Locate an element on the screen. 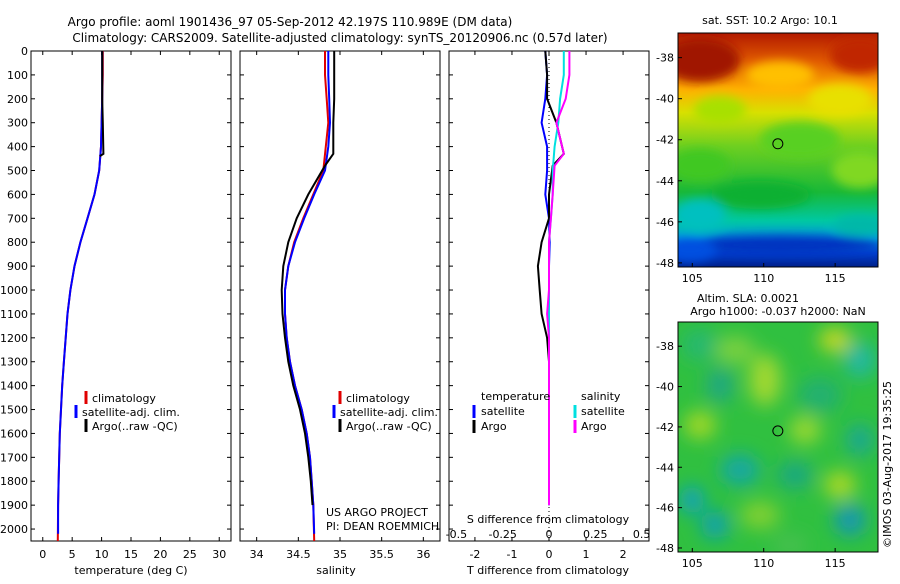 This screenshot has width=900, height=584. y-tick-label: 400 is located at coordinates (17, 147).